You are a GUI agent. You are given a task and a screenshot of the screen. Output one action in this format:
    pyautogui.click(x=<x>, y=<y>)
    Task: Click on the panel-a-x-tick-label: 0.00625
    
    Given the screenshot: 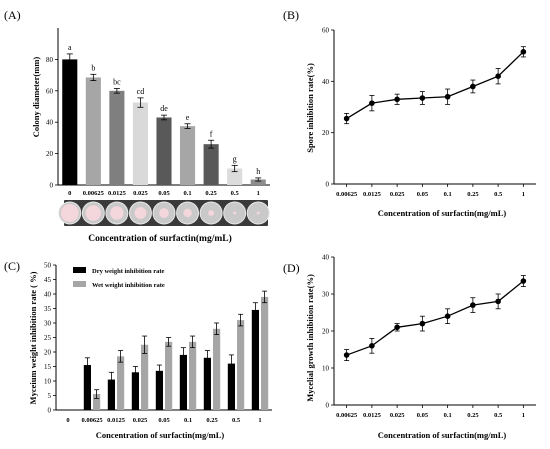 What is the action you would take?
    pyautogui.click(x=94, y=193)
    